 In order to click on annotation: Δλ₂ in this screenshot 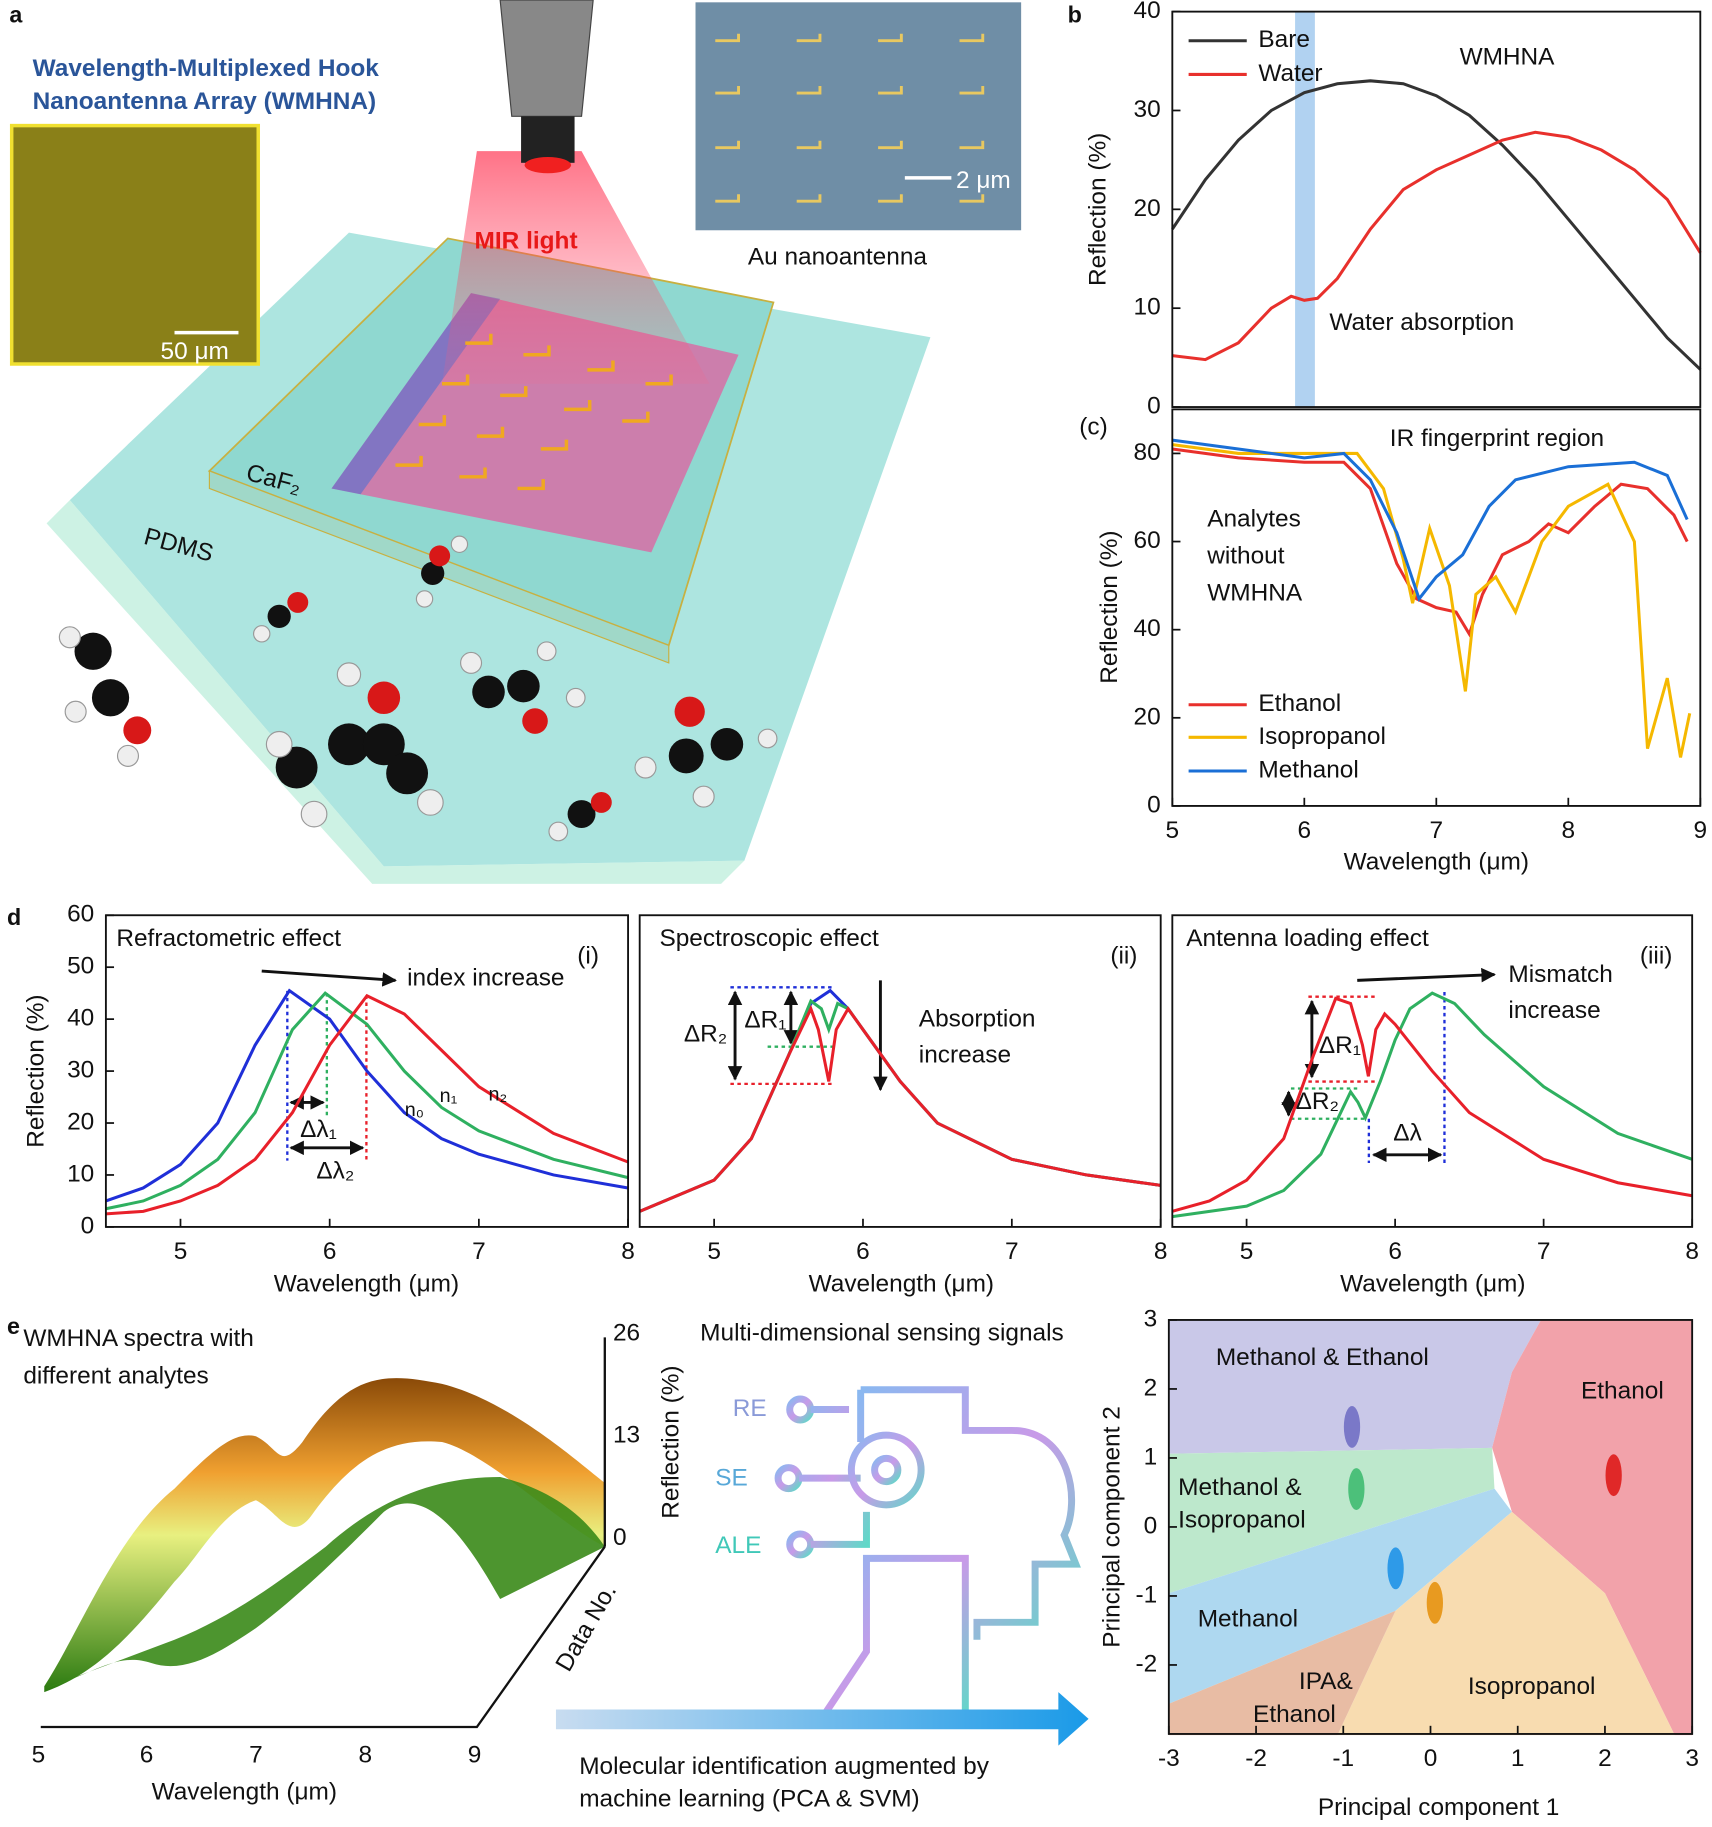, I will do `click(335, 1171)`.